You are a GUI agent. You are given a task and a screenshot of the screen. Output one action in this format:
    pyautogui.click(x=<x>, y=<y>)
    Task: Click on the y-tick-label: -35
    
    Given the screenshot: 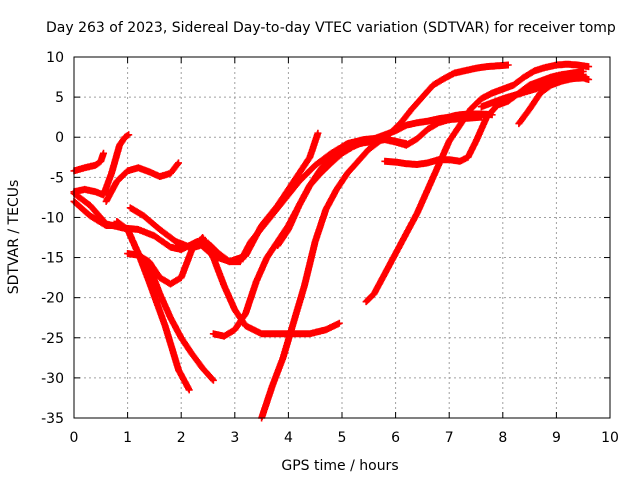 What is the action you would take?
    pyautogui.click(x=52, y=419)
    